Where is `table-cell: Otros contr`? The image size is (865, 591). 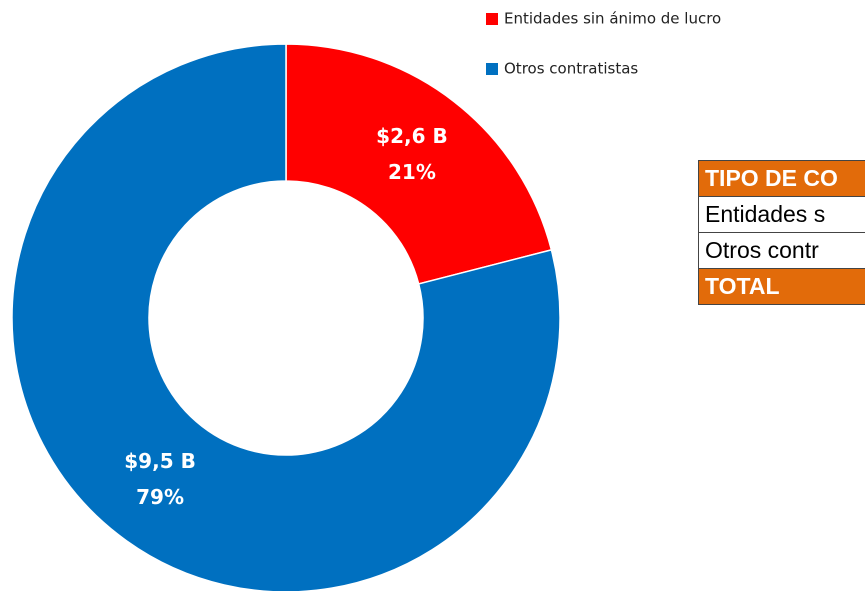
table-cell: Otros contr is located at coordinates (781, 250).